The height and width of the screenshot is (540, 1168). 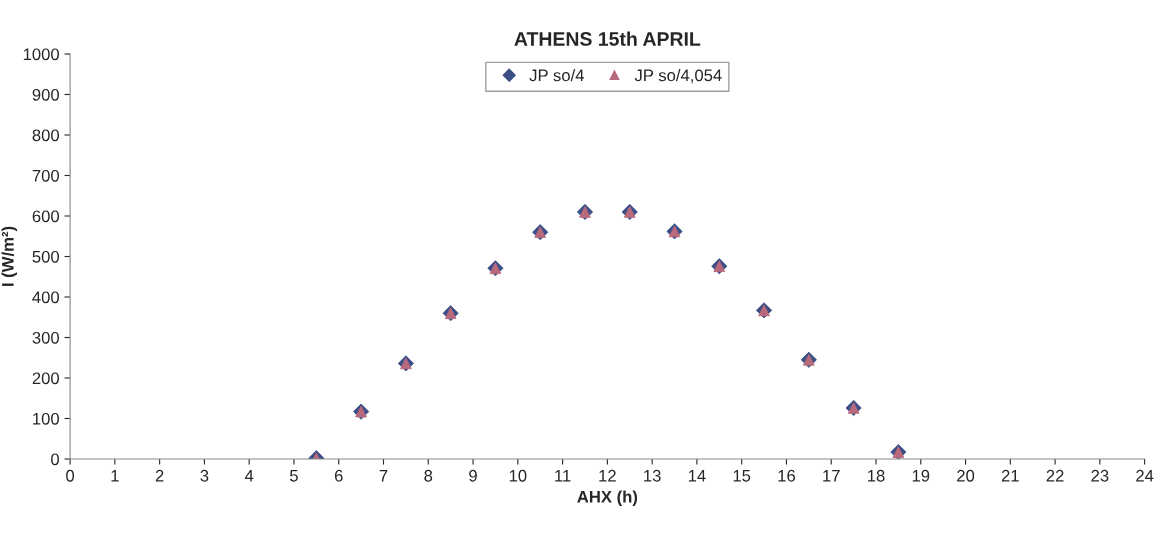 What do you see at coordinates (46, 256) in the screenshot?
I see `y-tick-label: 500` at bounding box center [46, 256].